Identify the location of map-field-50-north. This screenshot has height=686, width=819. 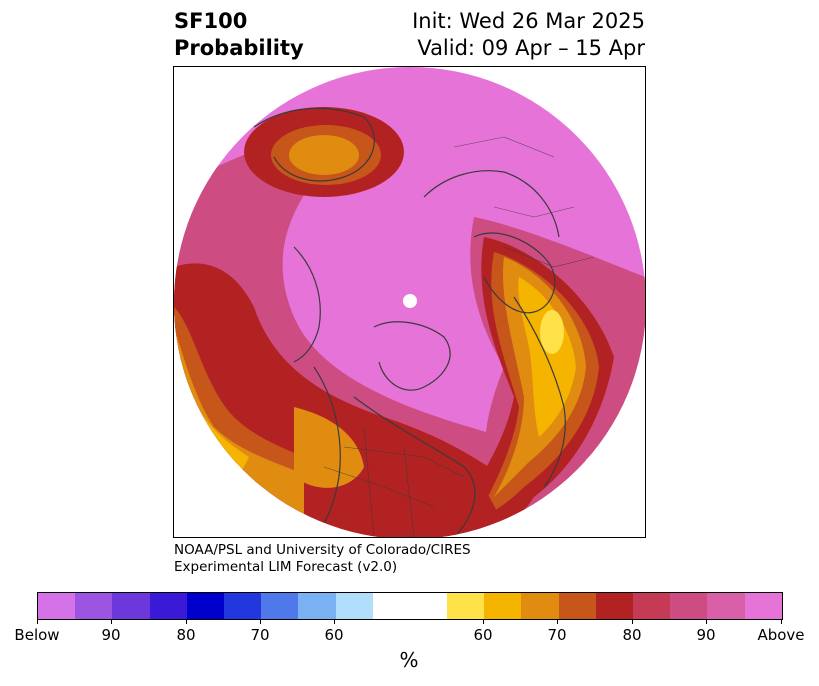
(324, 155).